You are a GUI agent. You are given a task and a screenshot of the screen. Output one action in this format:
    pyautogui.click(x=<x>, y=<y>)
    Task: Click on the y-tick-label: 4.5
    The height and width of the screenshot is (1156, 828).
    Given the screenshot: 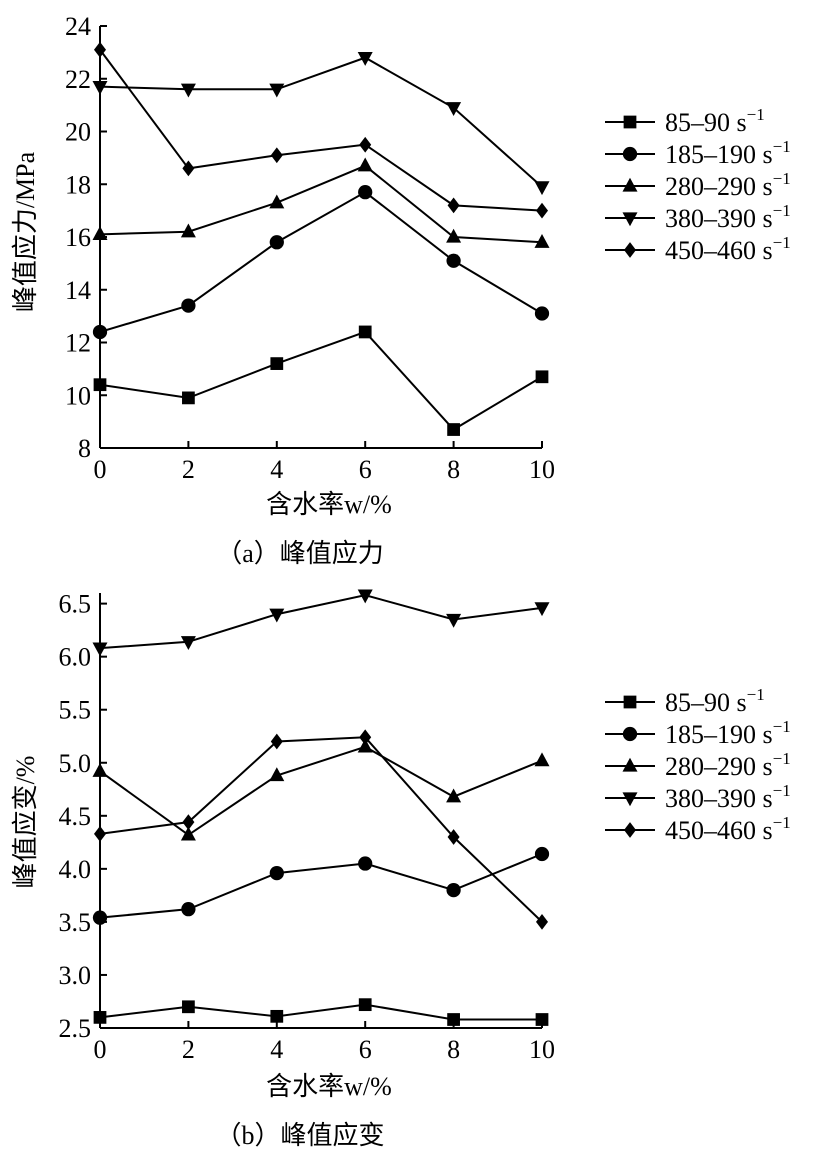 What is the action you would take?
    pyautogui.click(x=75, y=816)
    